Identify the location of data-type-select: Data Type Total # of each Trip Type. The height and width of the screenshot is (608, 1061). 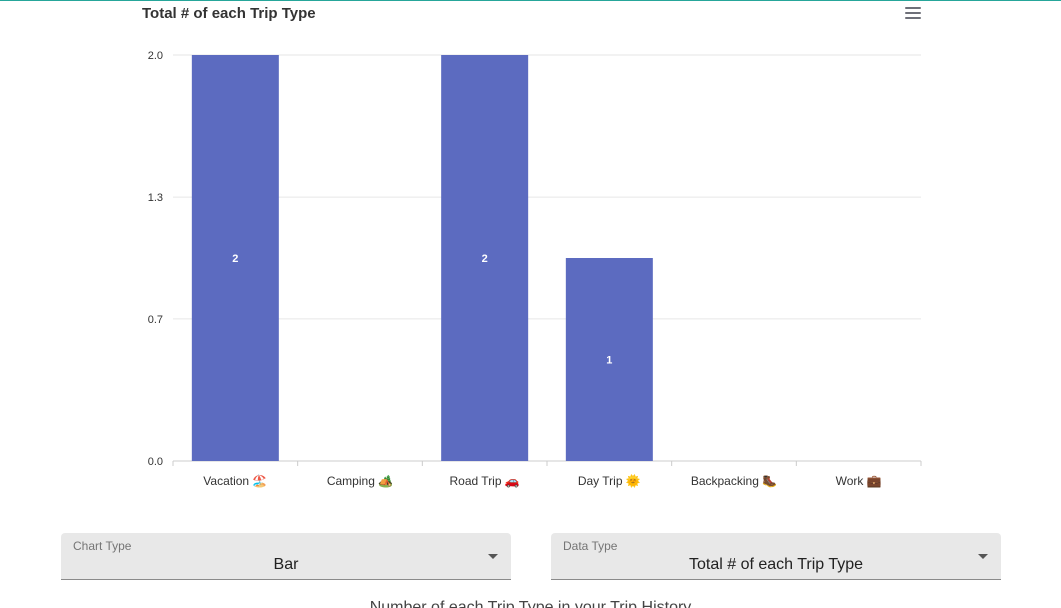
(776, 556).